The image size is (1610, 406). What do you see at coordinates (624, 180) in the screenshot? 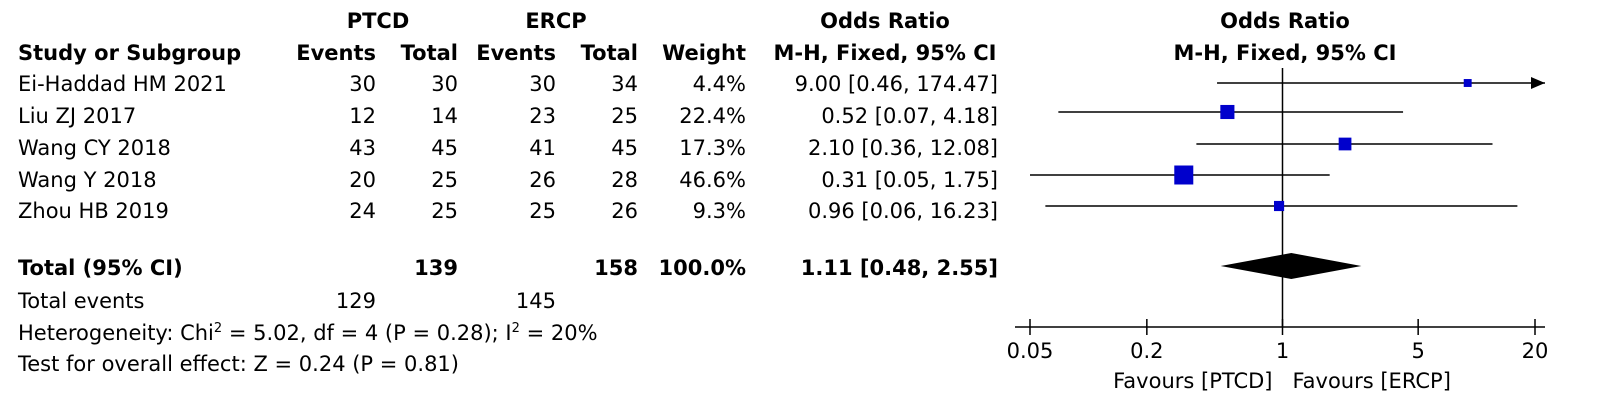
I see `total-group2: 28` at bounding box center [624, 180].